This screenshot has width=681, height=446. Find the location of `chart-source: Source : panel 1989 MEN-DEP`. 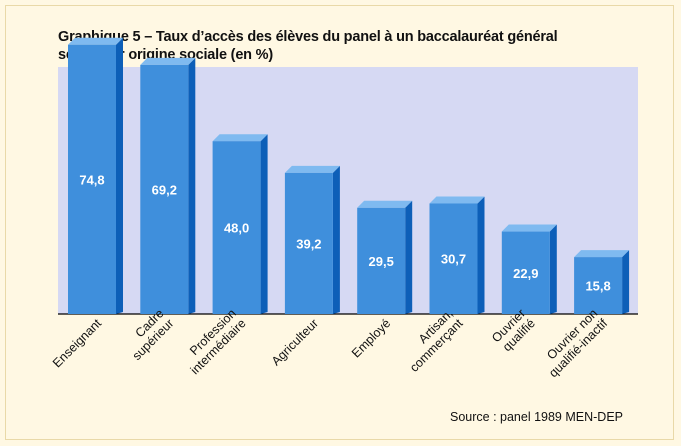

chart-source: Source : panel 1989 MEN-DEP is located at coordinates (536, 417).